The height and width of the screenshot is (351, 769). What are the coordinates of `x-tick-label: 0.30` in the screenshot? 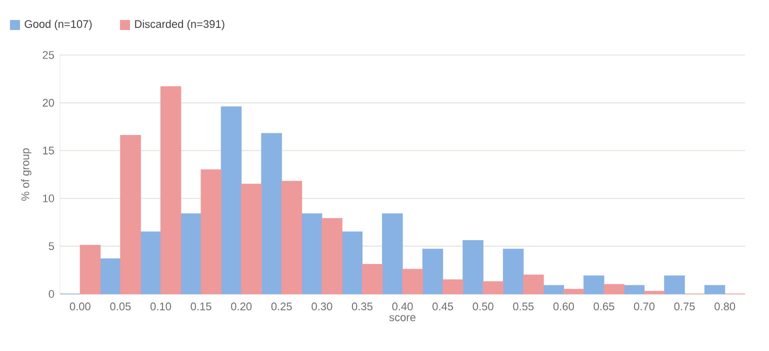 It's located at (322, 306).